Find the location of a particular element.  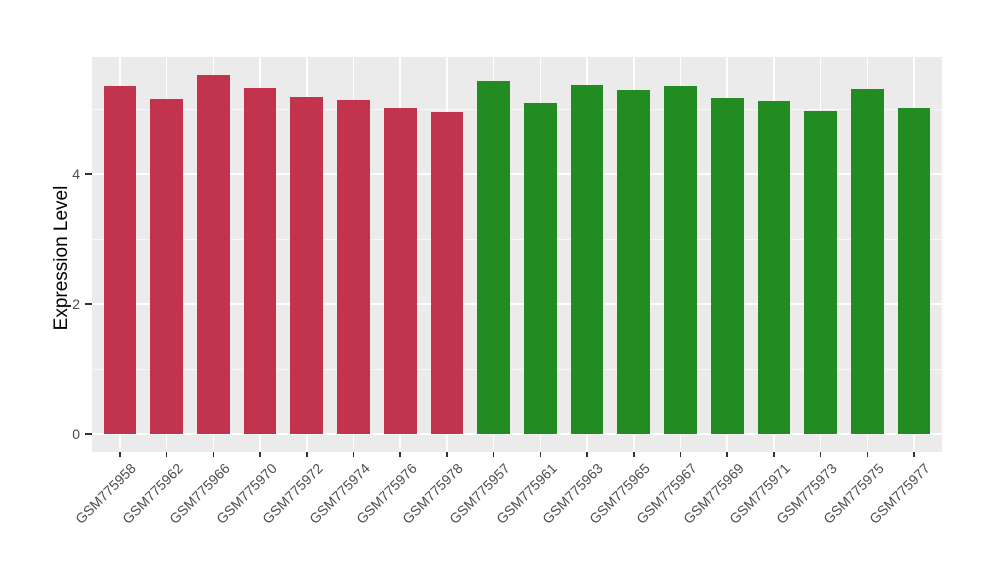

bar-GSM775977 is located at coordinates (914, 270).